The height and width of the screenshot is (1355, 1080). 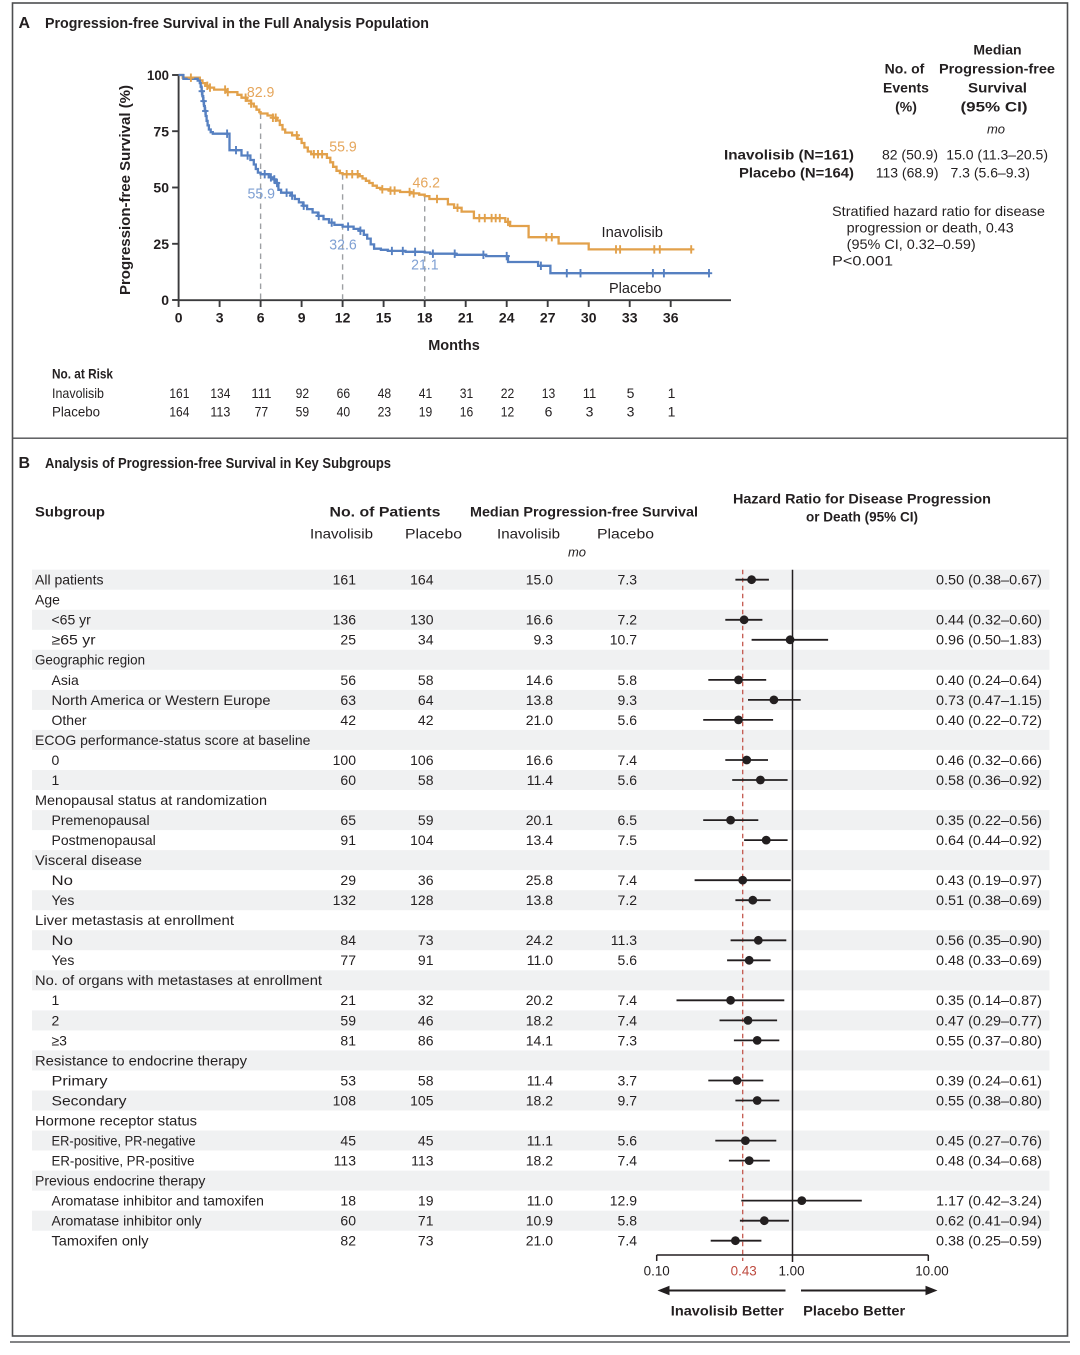 What do you see at coordinates (990, 173) in the screenshot?
I see `svg-text: 7.3 (5.6–9.3)` at bounding box center [990, 173].